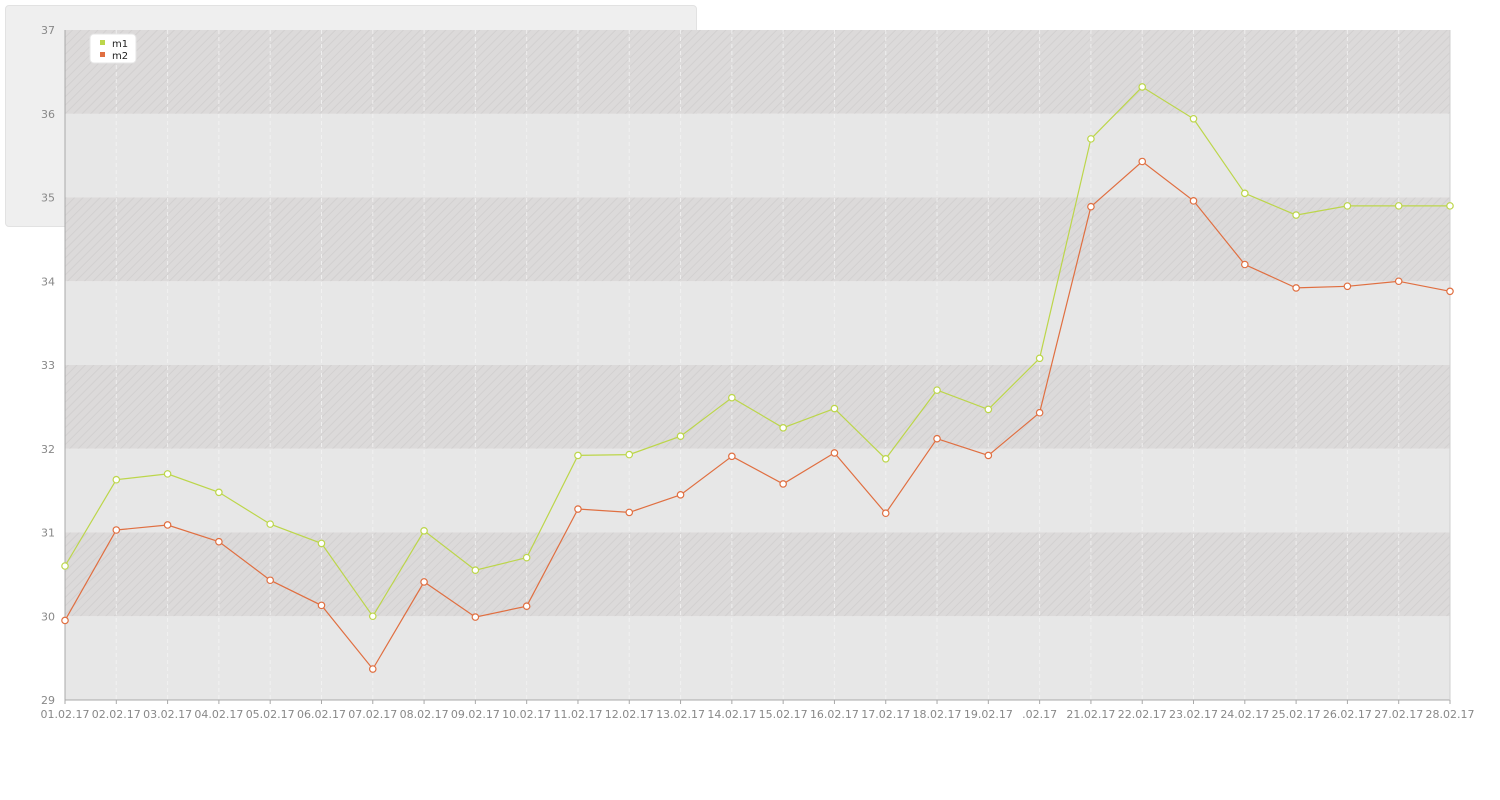 This screenshot has width=1500, height=800. Describe the element at coordinates (65, 714) in the screenshot. I see `x-tick-label: 01.02.17` at that location.